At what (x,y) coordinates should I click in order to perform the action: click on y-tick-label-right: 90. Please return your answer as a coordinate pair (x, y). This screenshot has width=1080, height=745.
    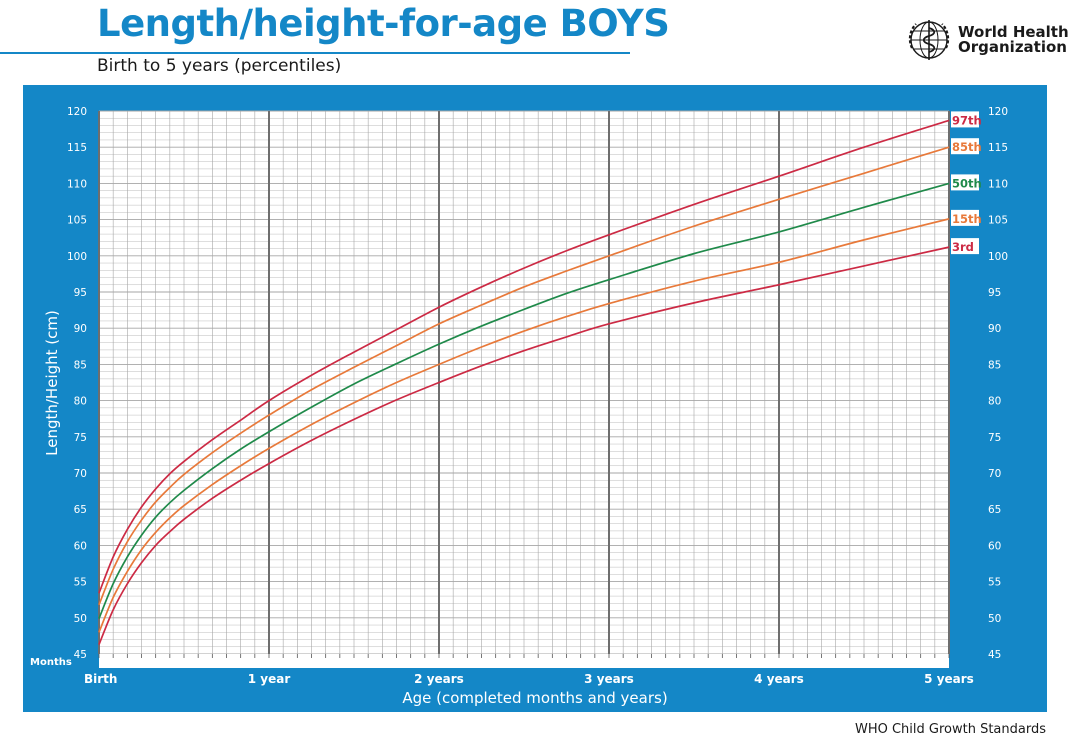
    Looking at the image, I should click on (994, 329).